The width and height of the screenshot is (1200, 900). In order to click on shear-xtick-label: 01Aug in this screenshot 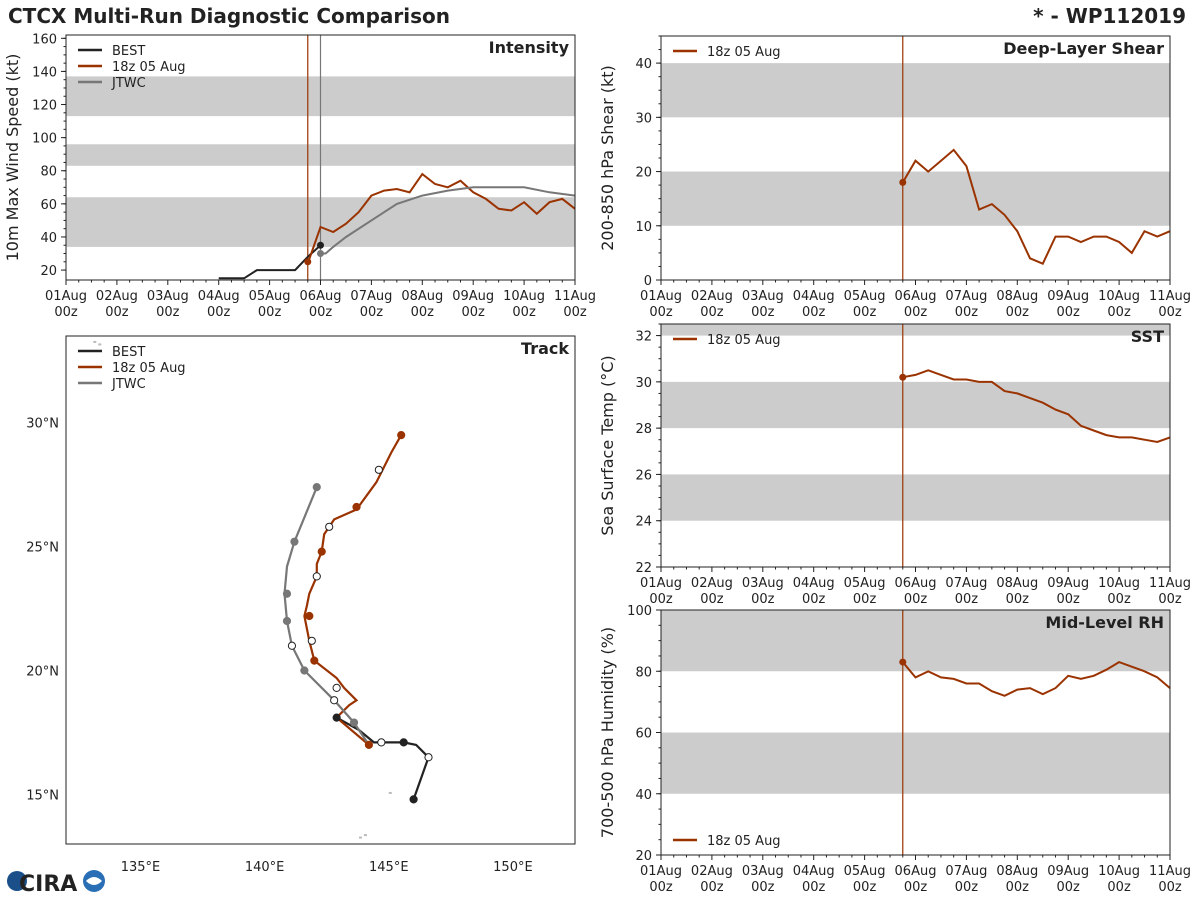, I will do `click(661, 296)`.